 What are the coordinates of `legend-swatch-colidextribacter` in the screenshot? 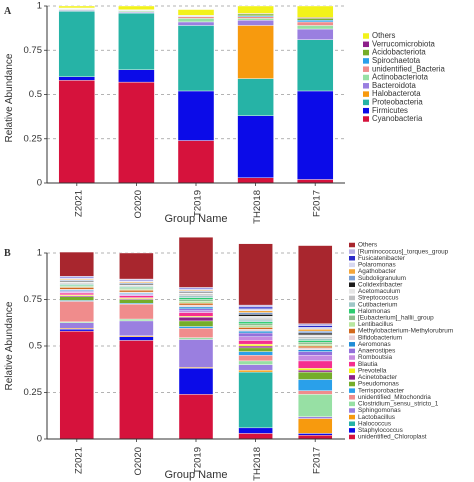 It's located at (352, 284).